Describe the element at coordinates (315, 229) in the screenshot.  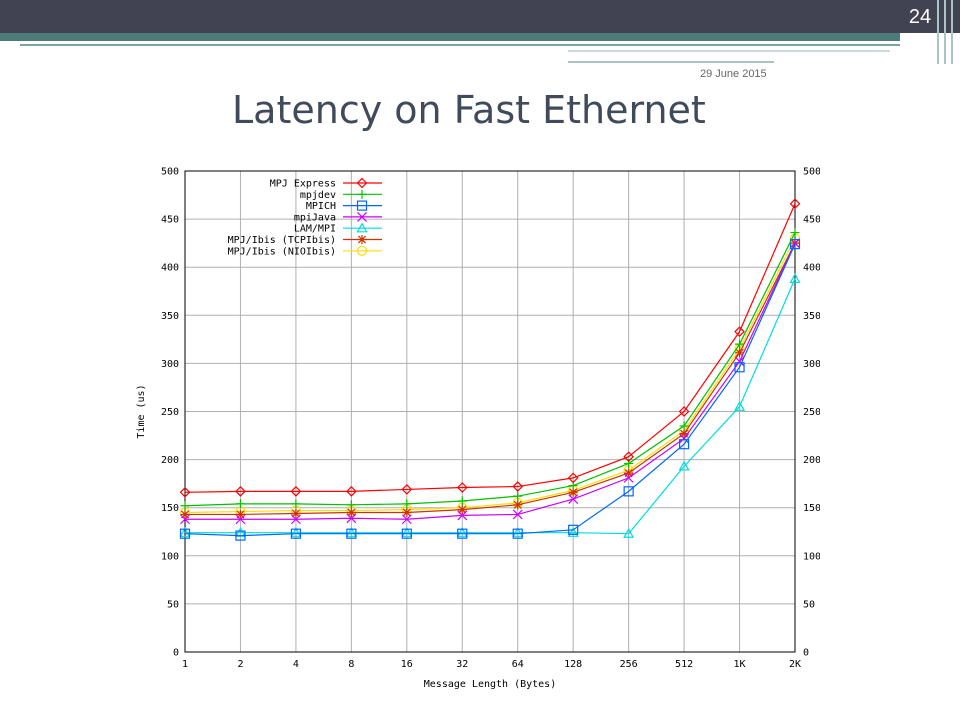
I see `legend-label: LAM/MPI` at that location.